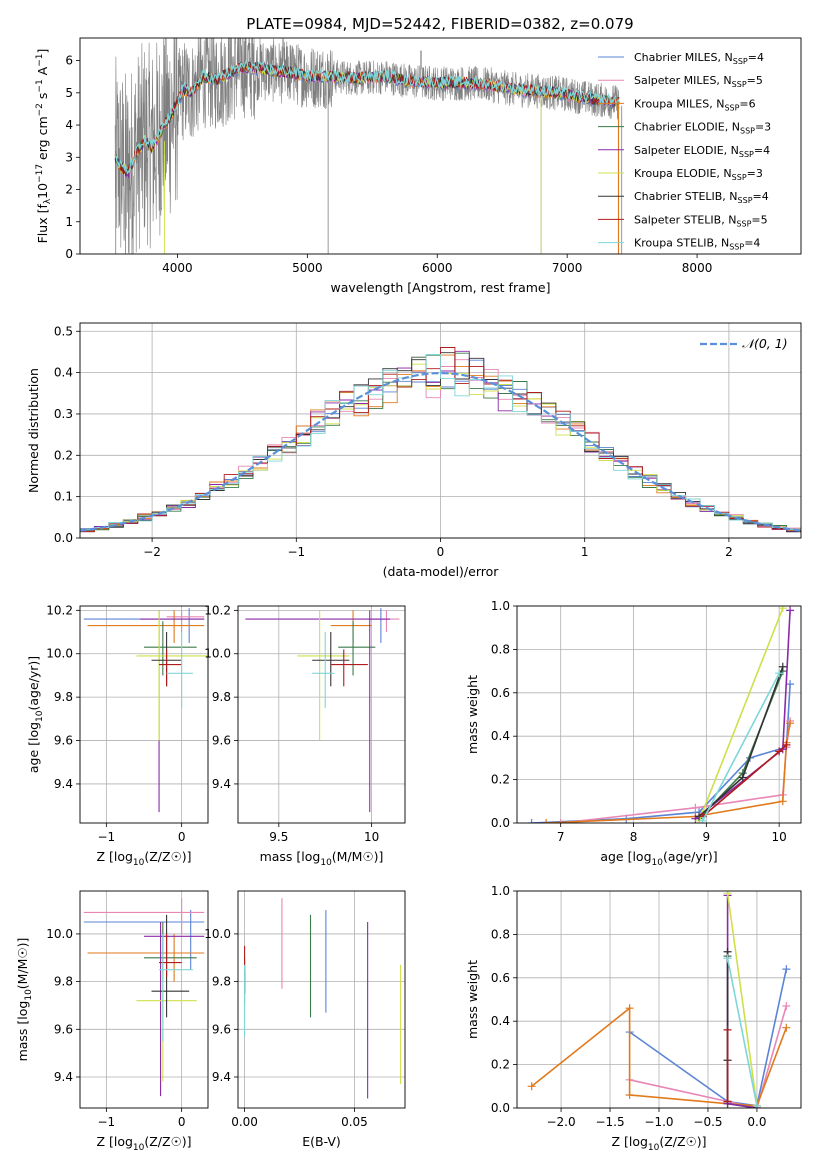 The image size is (819, 1170). Describe the element at coordinates (702, 128) in the screenshot. I see `legend-label-chabrier_elodie: Chabrier ELODIE, NSSP=3` at that location.